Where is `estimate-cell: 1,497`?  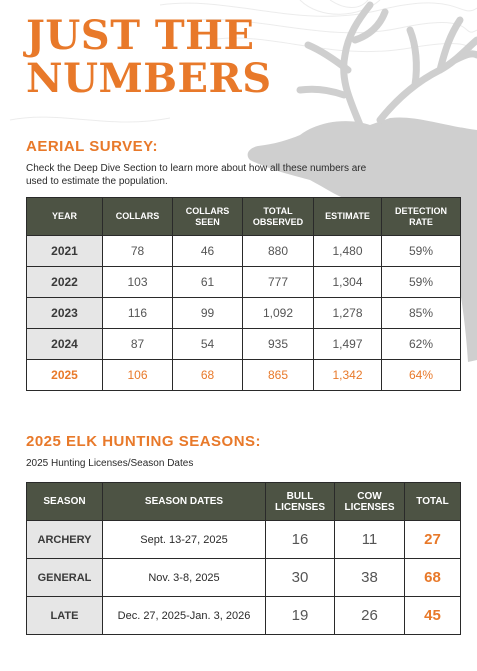
estimate-cell: 1,497 is located at coordinates (347, 344).